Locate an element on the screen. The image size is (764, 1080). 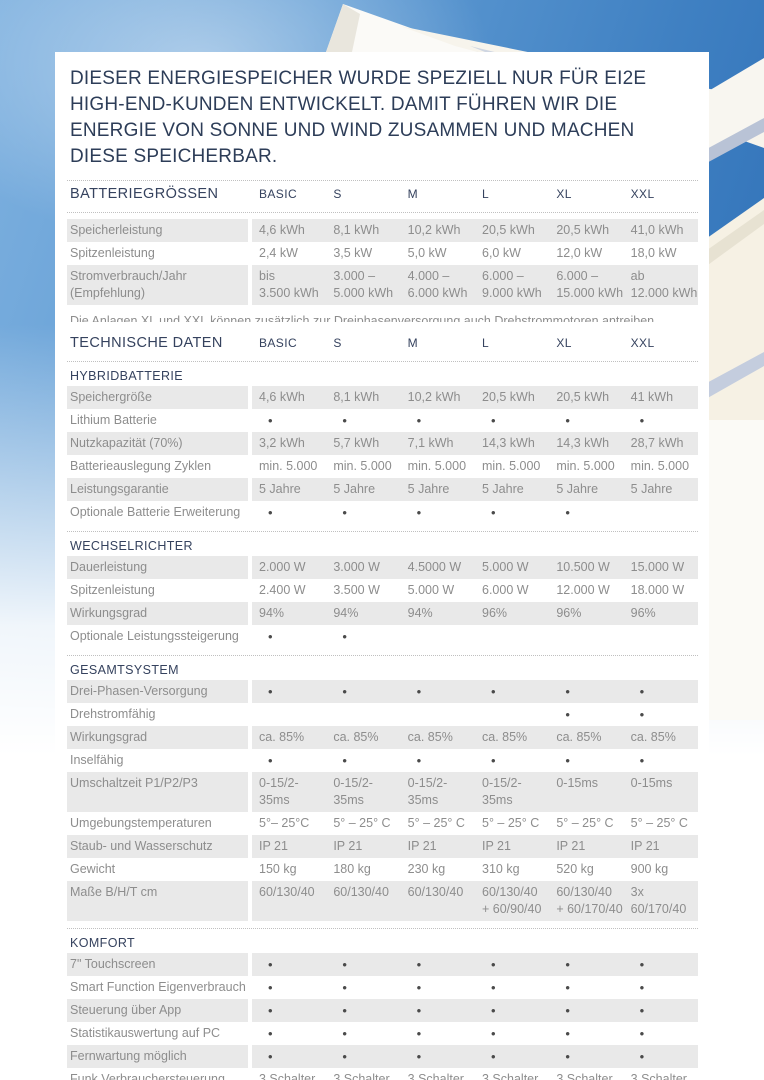
table-row: Drehstromfähig • • is located at coordinates (382, 714).